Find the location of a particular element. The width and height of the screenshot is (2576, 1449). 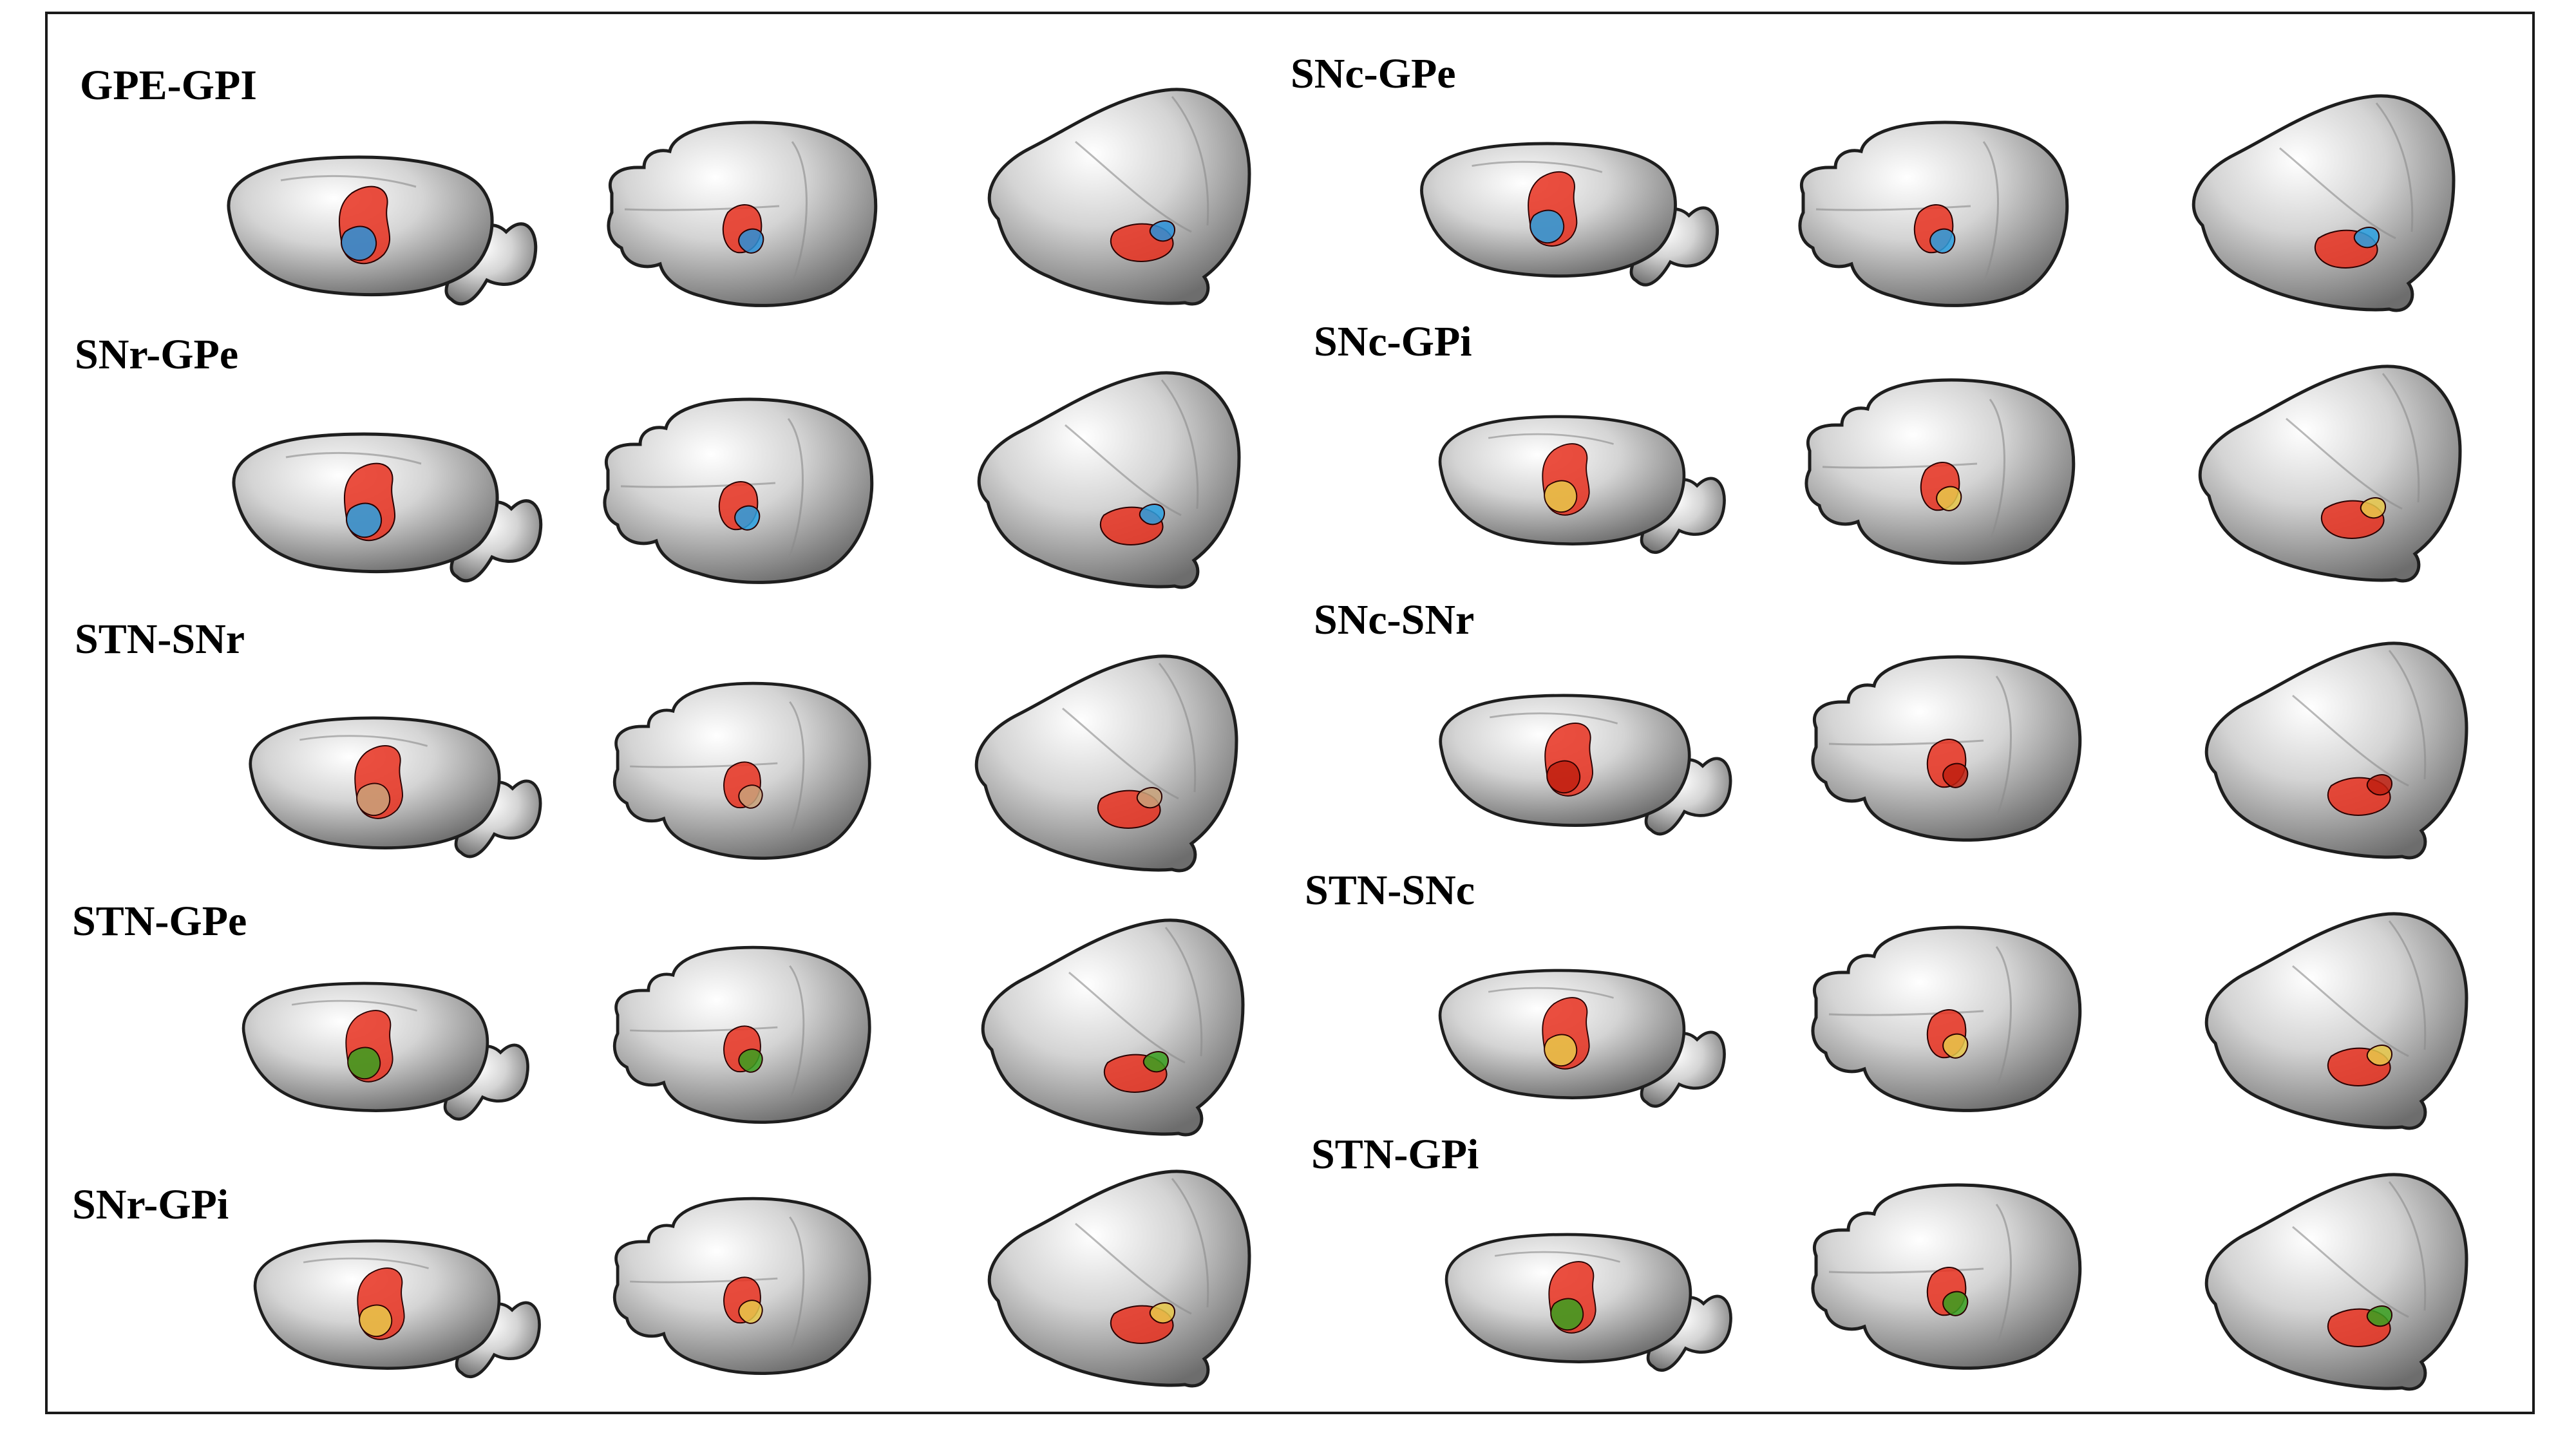

panel-label-snc-gpe: SNc-GPe is located at coordinates (1374, 73).